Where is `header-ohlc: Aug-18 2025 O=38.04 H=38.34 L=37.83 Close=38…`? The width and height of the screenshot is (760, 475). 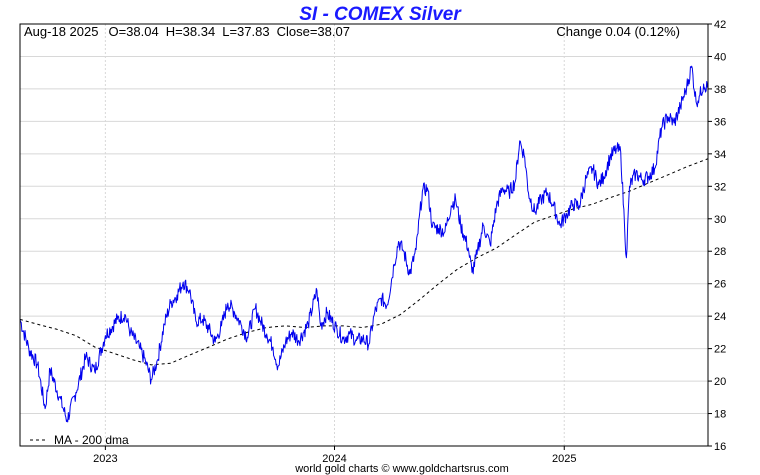
header-ohlc: Aug-18 2025 O=38.04 H=38.34 L=37.83 Close=38… is located at coordinates (187, 31).